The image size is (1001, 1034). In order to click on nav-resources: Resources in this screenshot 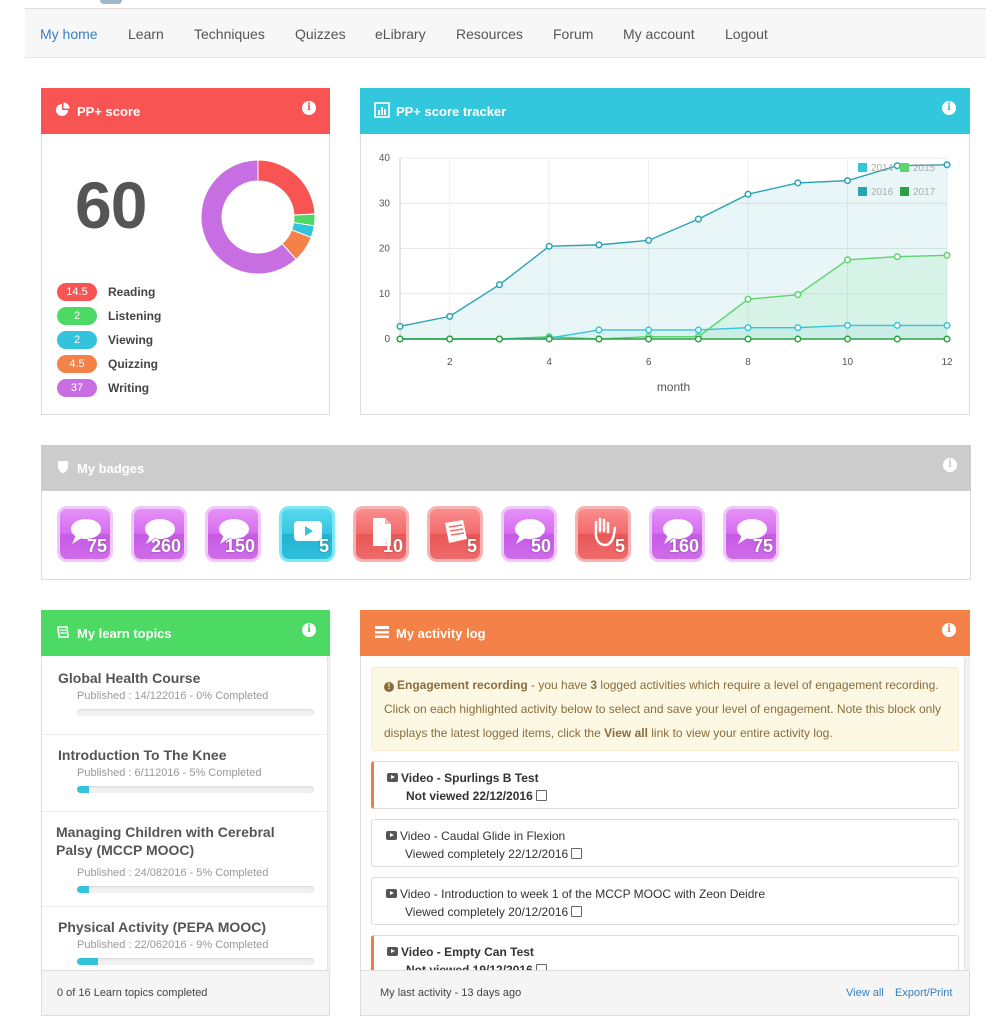, I will do `click(489, 34)`.